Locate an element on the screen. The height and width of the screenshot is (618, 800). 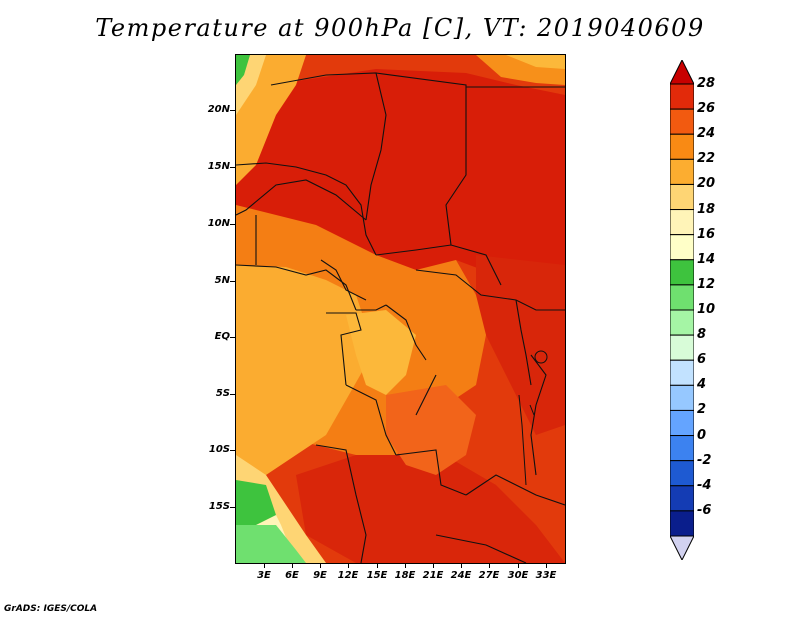
lat-label: 5N is located at coordinates (222, 280).